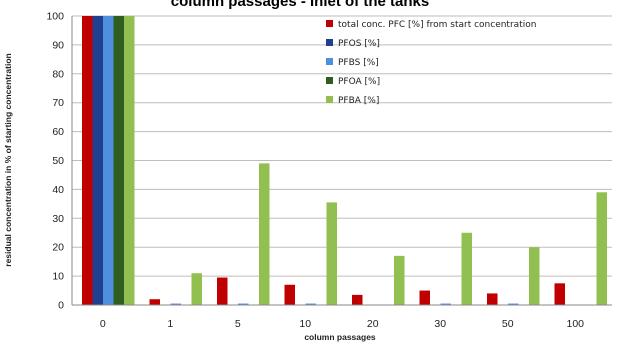  What do you see at coordinates (358, 63) in the screenshot?
I see `legend-label: PFBS [%]` at bounding box center [358, 63].